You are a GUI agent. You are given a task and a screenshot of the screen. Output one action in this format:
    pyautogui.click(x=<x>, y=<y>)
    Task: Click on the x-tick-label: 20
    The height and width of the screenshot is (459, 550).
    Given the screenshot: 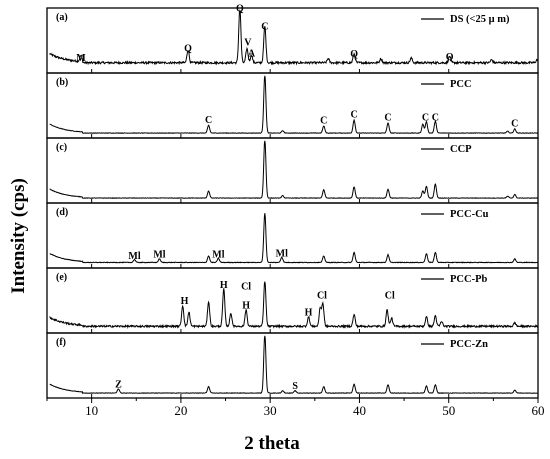 What is the action you would take?
    pyautogui.click(x=180, y=410)
    